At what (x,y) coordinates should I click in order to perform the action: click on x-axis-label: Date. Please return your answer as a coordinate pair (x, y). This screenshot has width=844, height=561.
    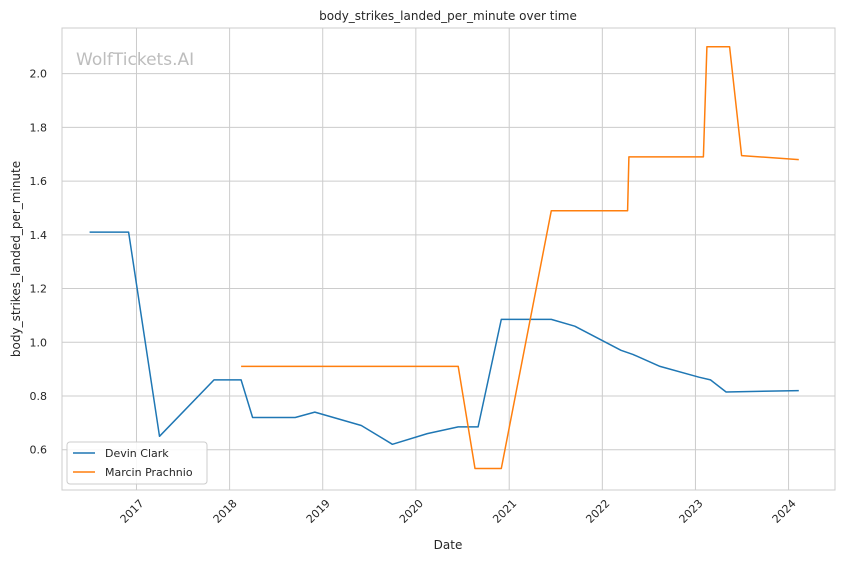
    Looking at the image, I should click on (448, 545).